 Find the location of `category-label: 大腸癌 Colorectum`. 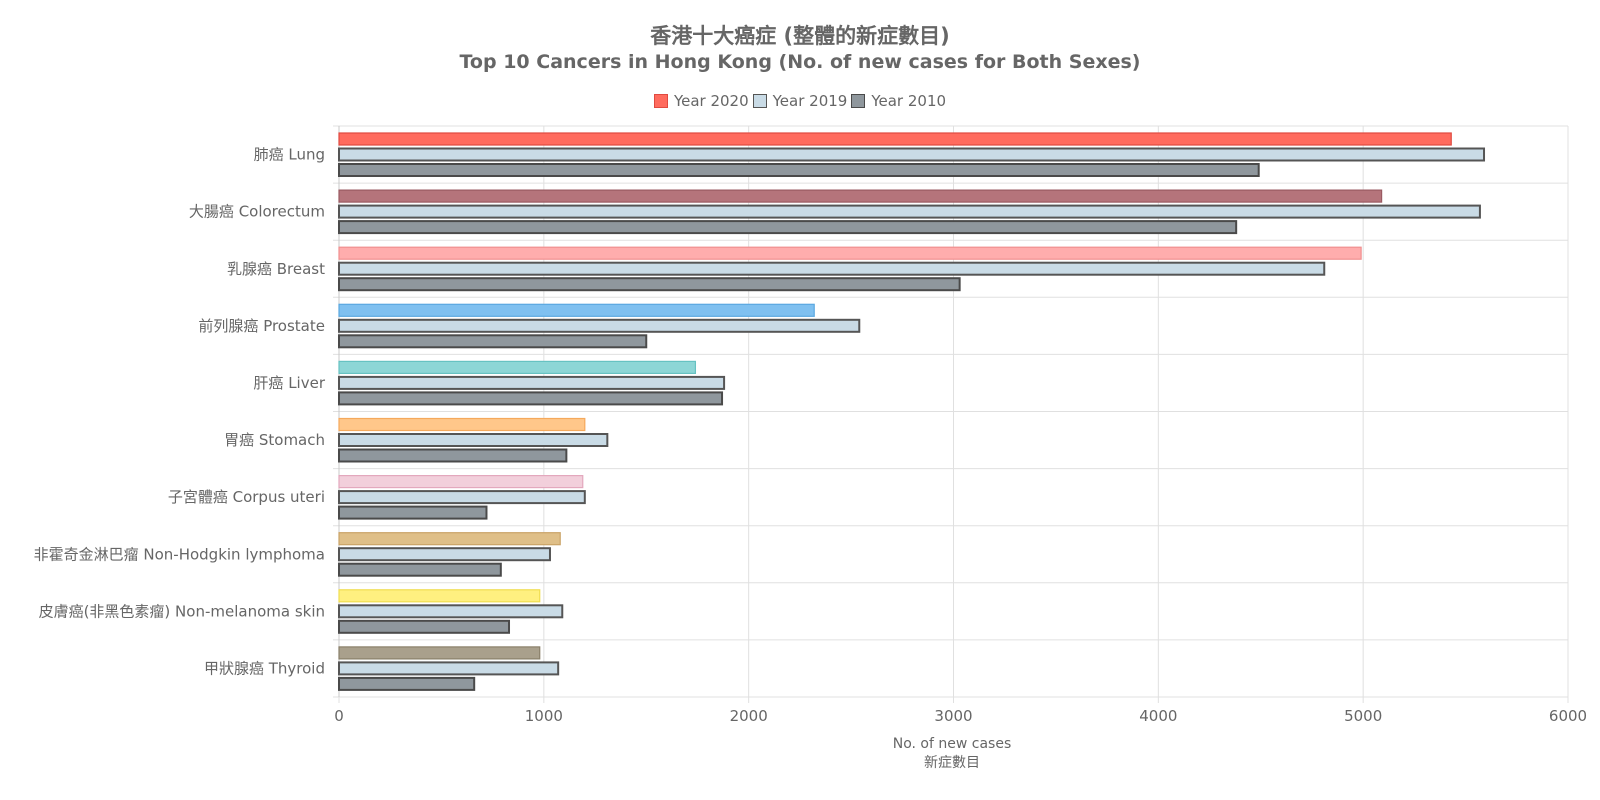

category-label: 大腸癌 Colorectum is located at coordinates (257, 212).